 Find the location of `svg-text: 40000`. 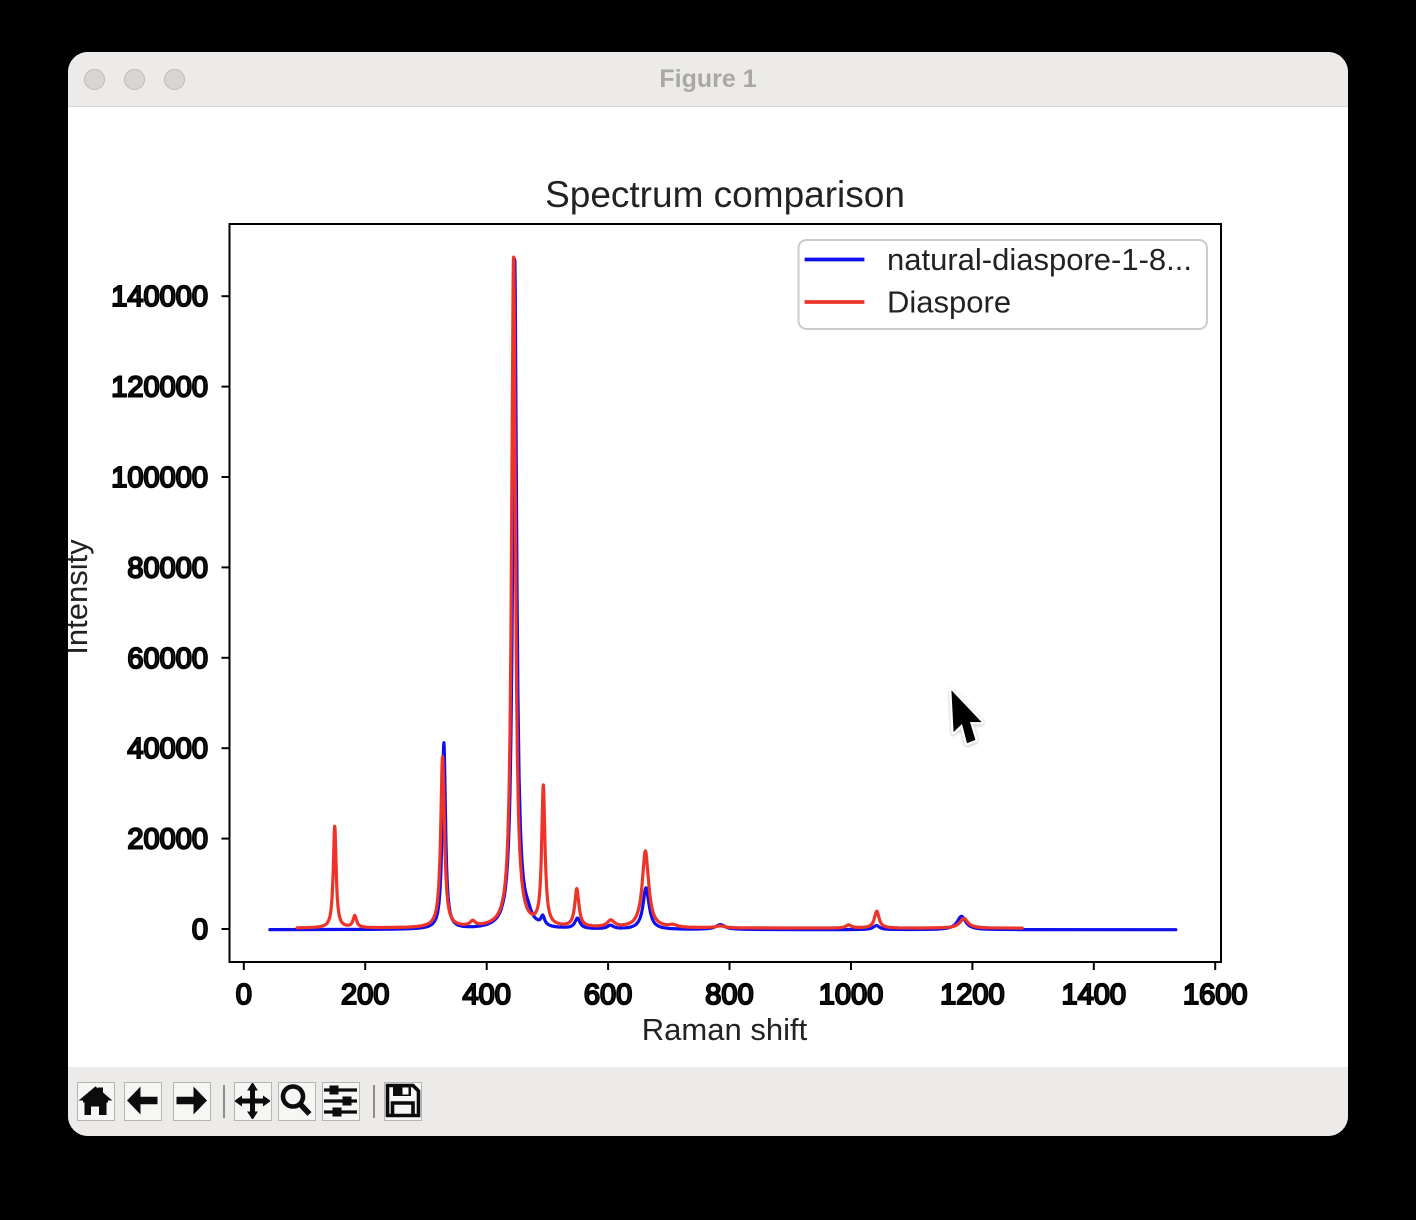

svg-text: 40000 is located at coordinates (167, 749).